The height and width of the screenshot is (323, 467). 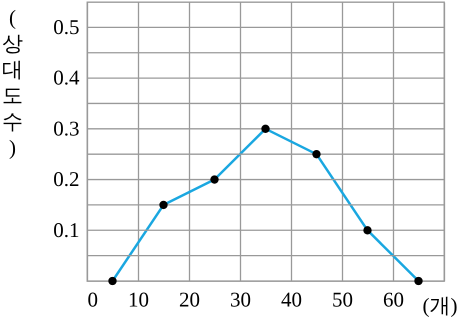 I want to click on x-tick-label: 40, so click(x=291, y=300).